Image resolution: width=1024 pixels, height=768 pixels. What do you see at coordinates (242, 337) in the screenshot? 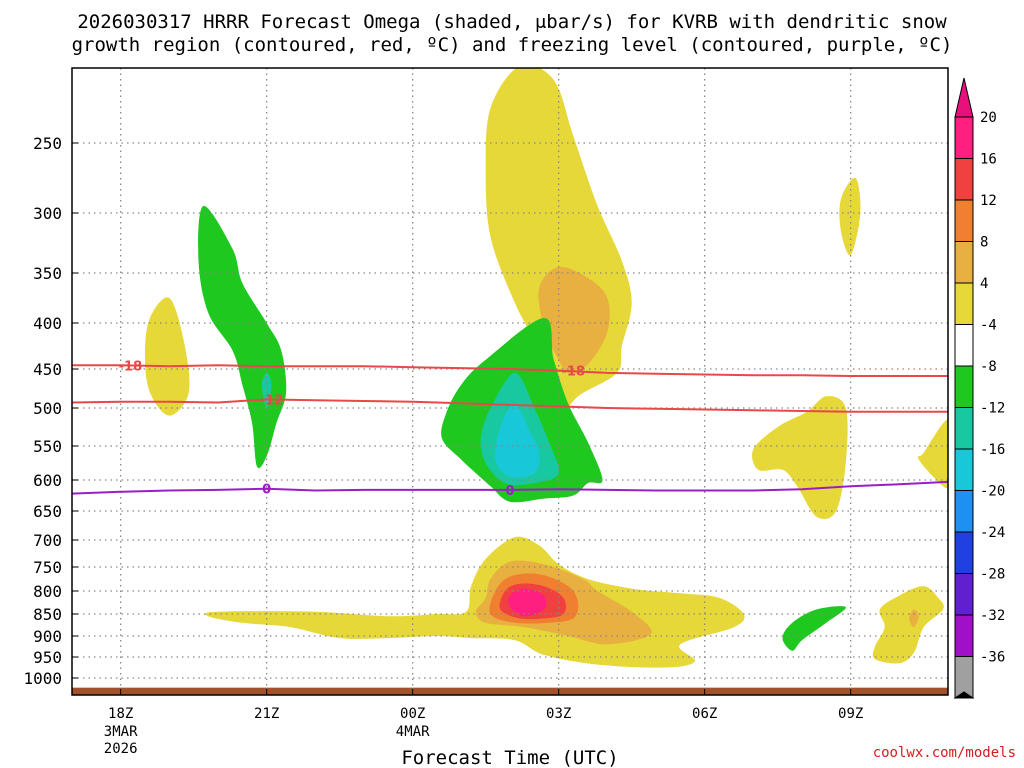
I see `region-green-left-streak` at bounding box center [242, 337].